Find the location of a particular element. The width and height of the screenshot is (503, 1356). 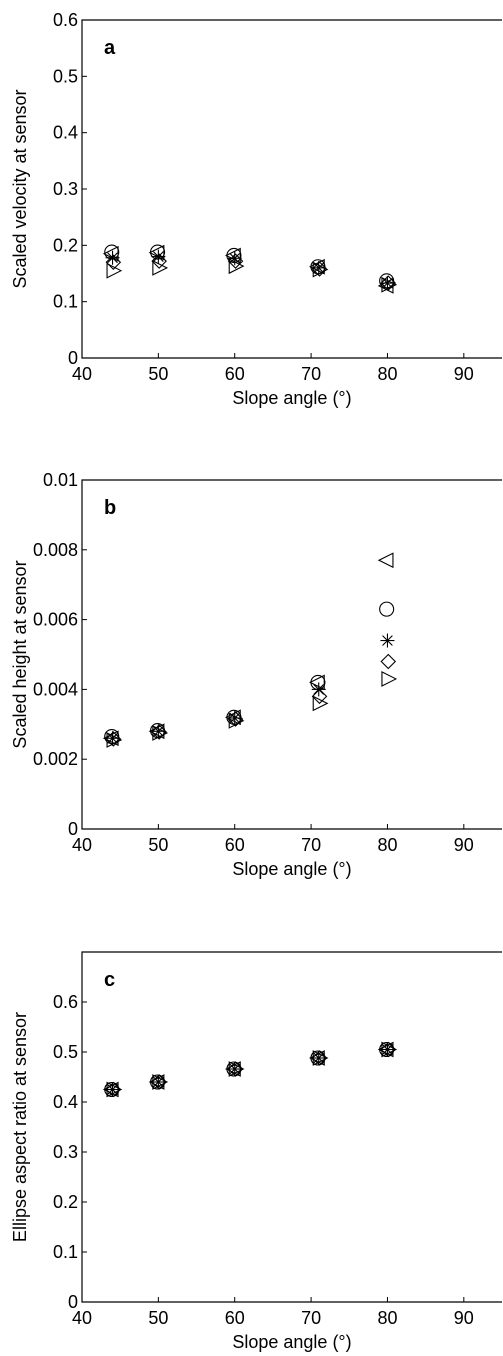

y-tick-label: 0.1 is located at coordinates (65, 302).